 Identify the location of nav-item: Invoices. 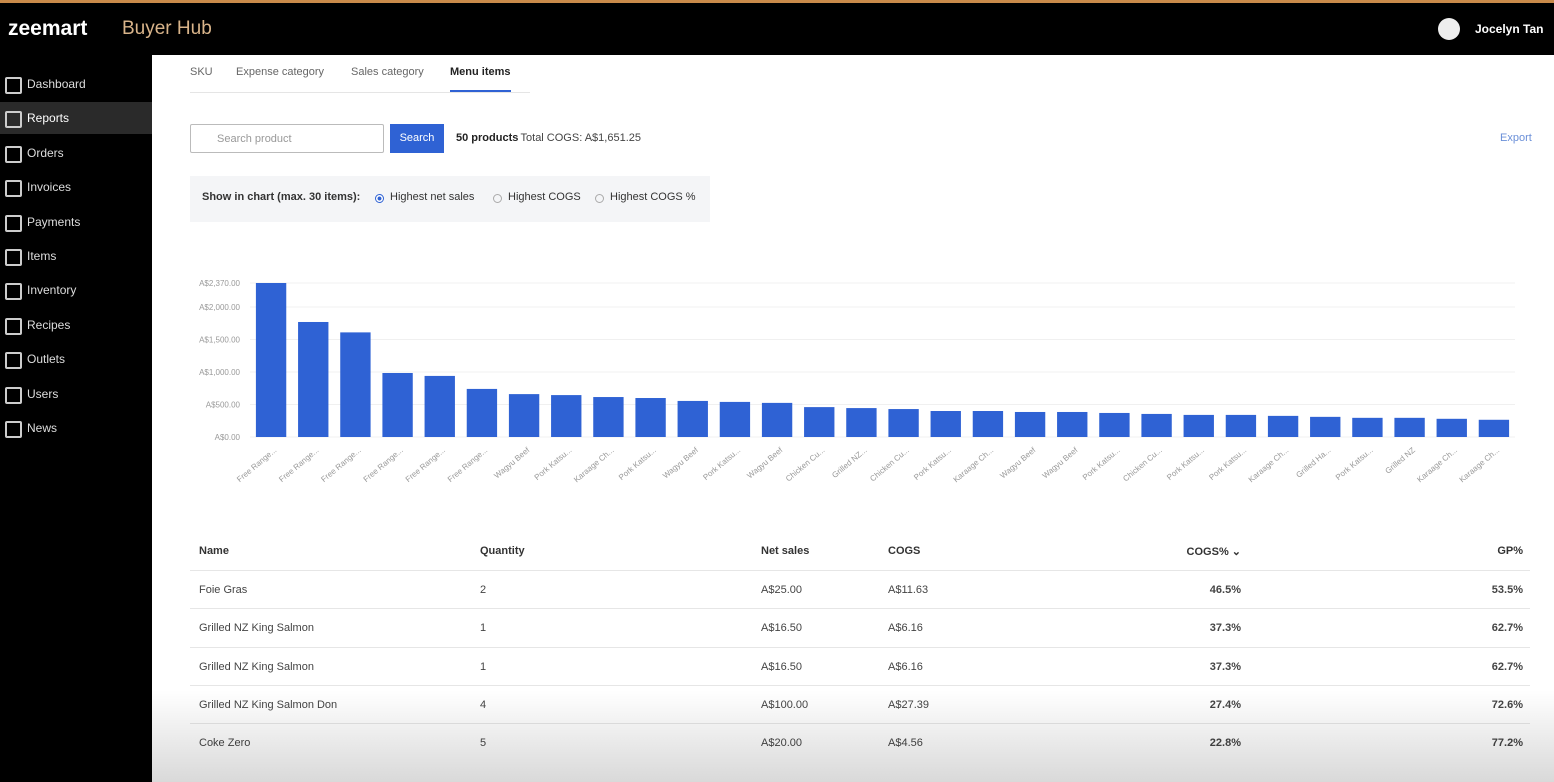
(76, 187).